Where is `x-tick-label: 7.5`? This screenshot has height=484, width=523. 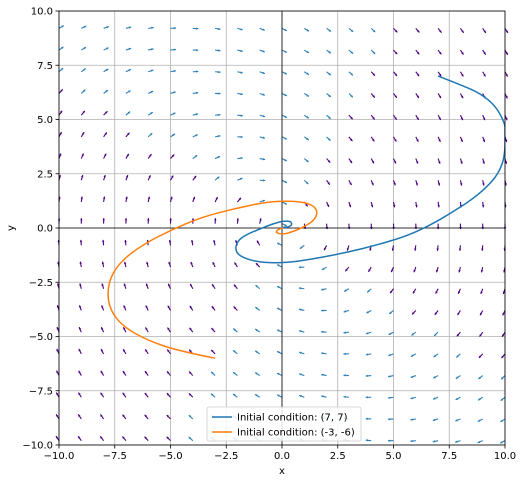
x-tick-label: 7.5 is located at coordinates (449, 456).